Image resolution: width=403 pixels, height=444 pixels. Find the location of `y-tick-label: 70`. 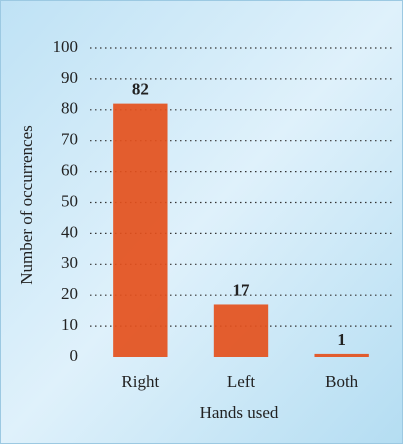

y-tick-label: 70 is located at coordinates (69, 139).